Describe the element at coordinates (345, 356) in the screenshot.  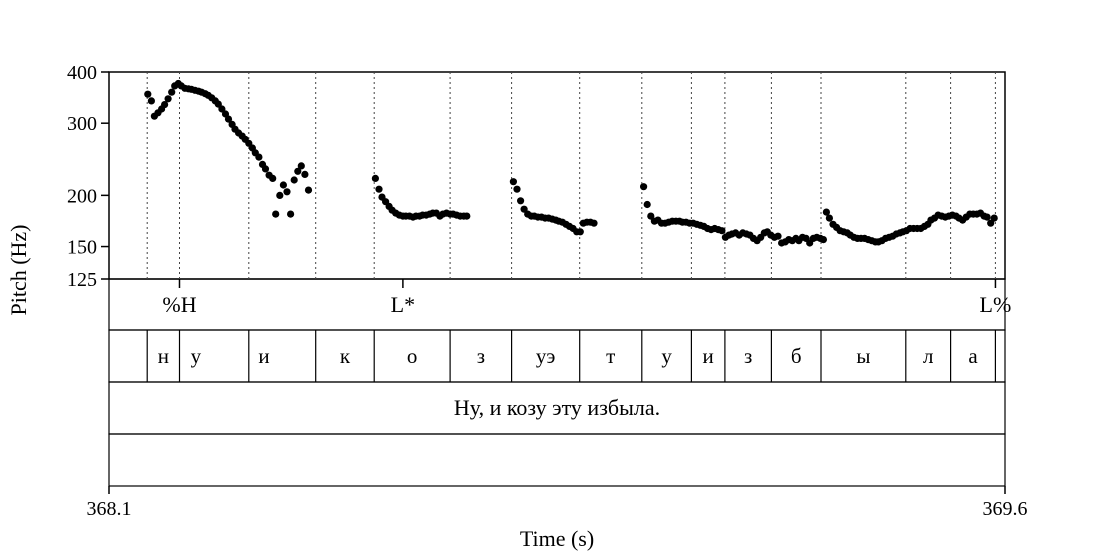
I see `segment-label-3: к` at that location.